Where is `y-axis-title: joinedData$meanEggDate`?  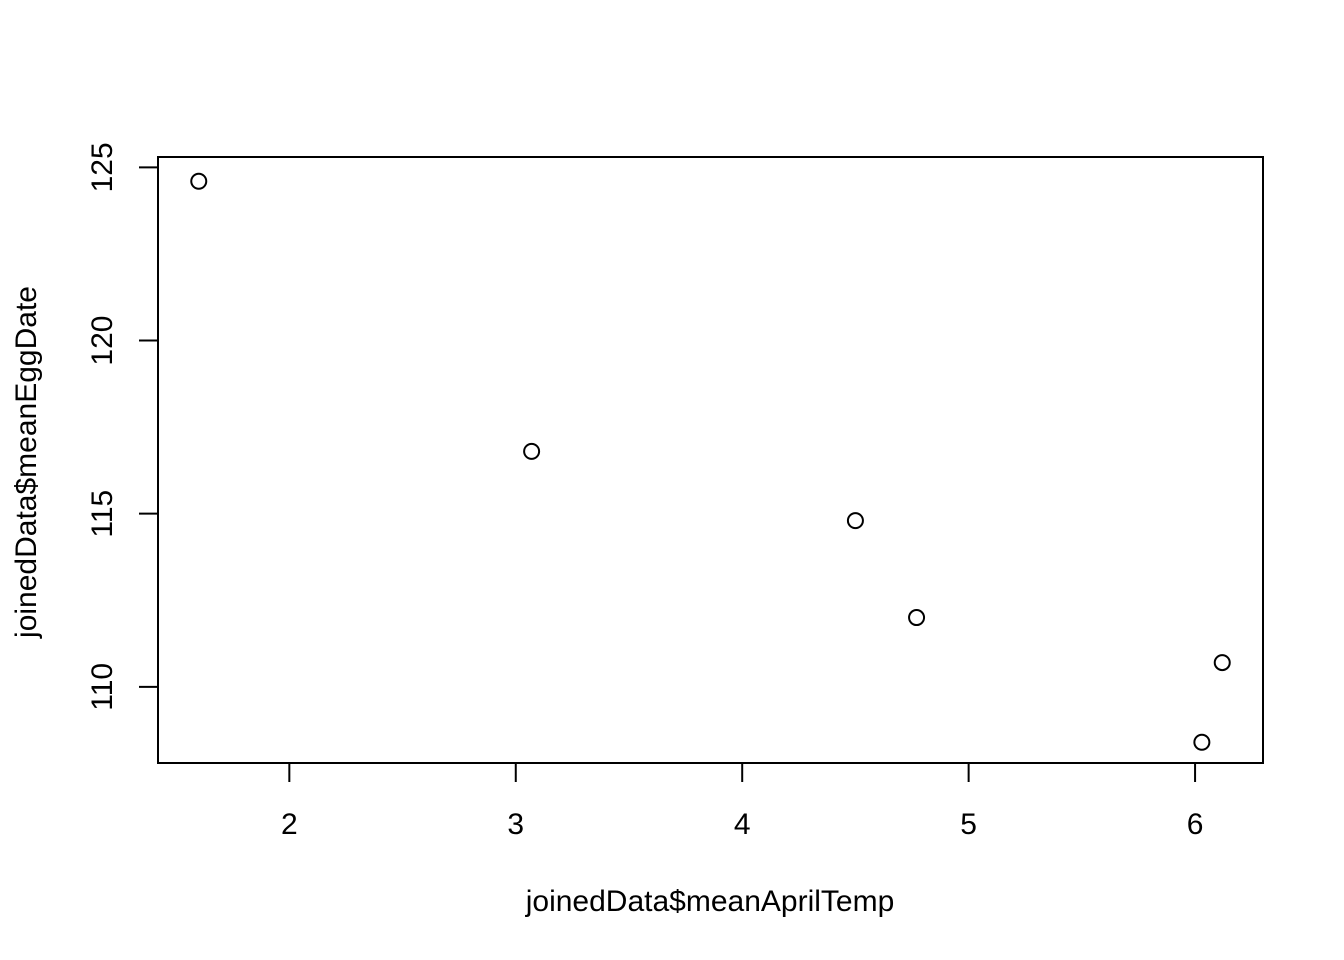
y-axis-title: joinedData$meanEggDate is located at coordinates (26, 462).